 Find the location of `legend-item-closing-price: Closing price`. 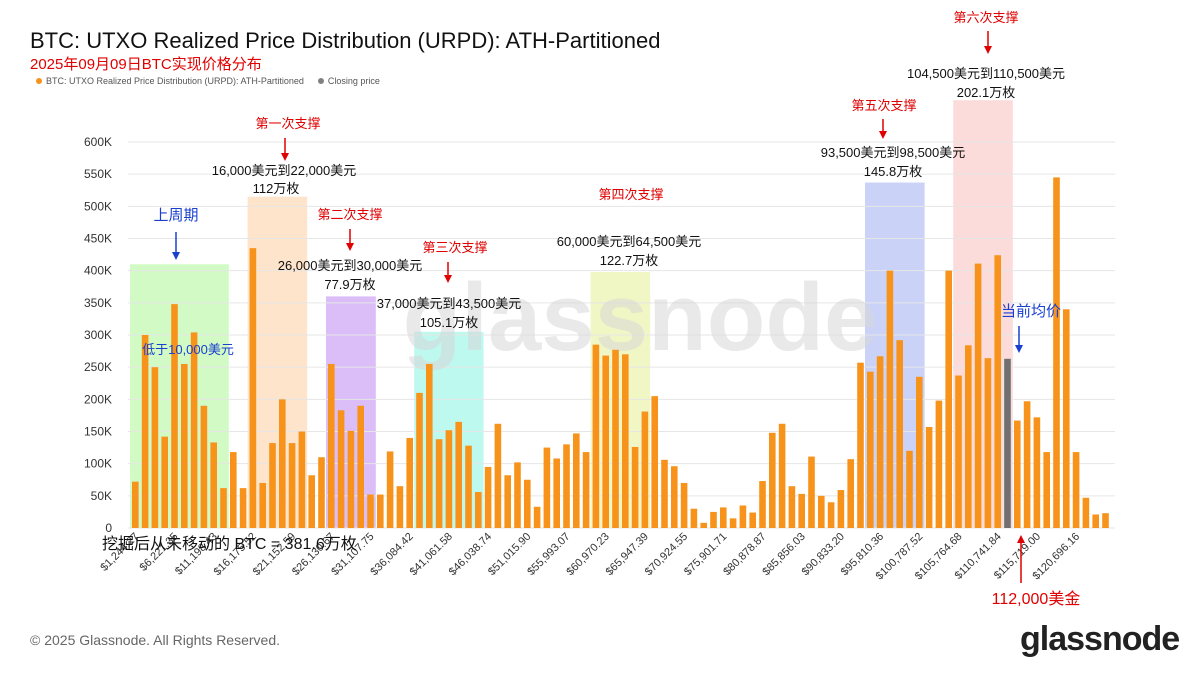

legend-item-closing-price: Closing price is located at coordinates (348, 81).